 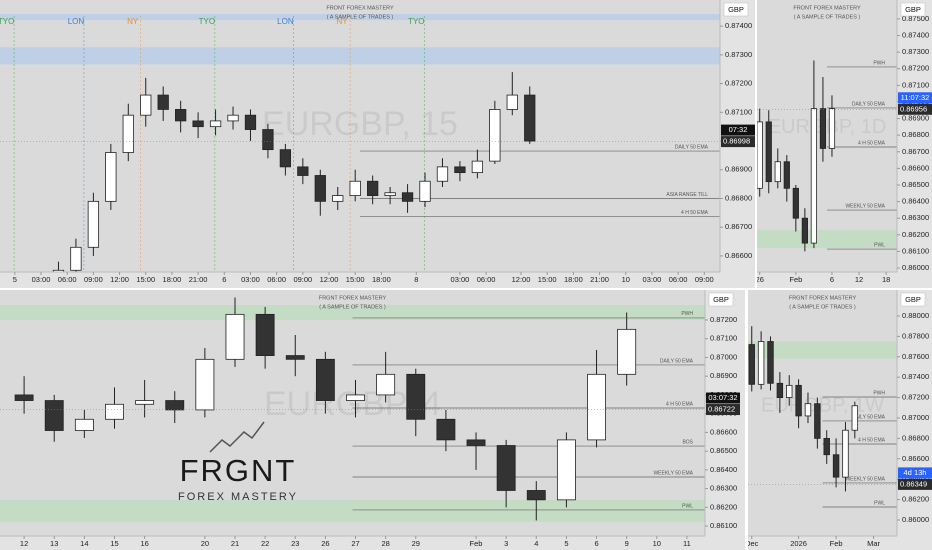 I want to click on y-tick-label: 0.88000, so click(x=915, y=315).